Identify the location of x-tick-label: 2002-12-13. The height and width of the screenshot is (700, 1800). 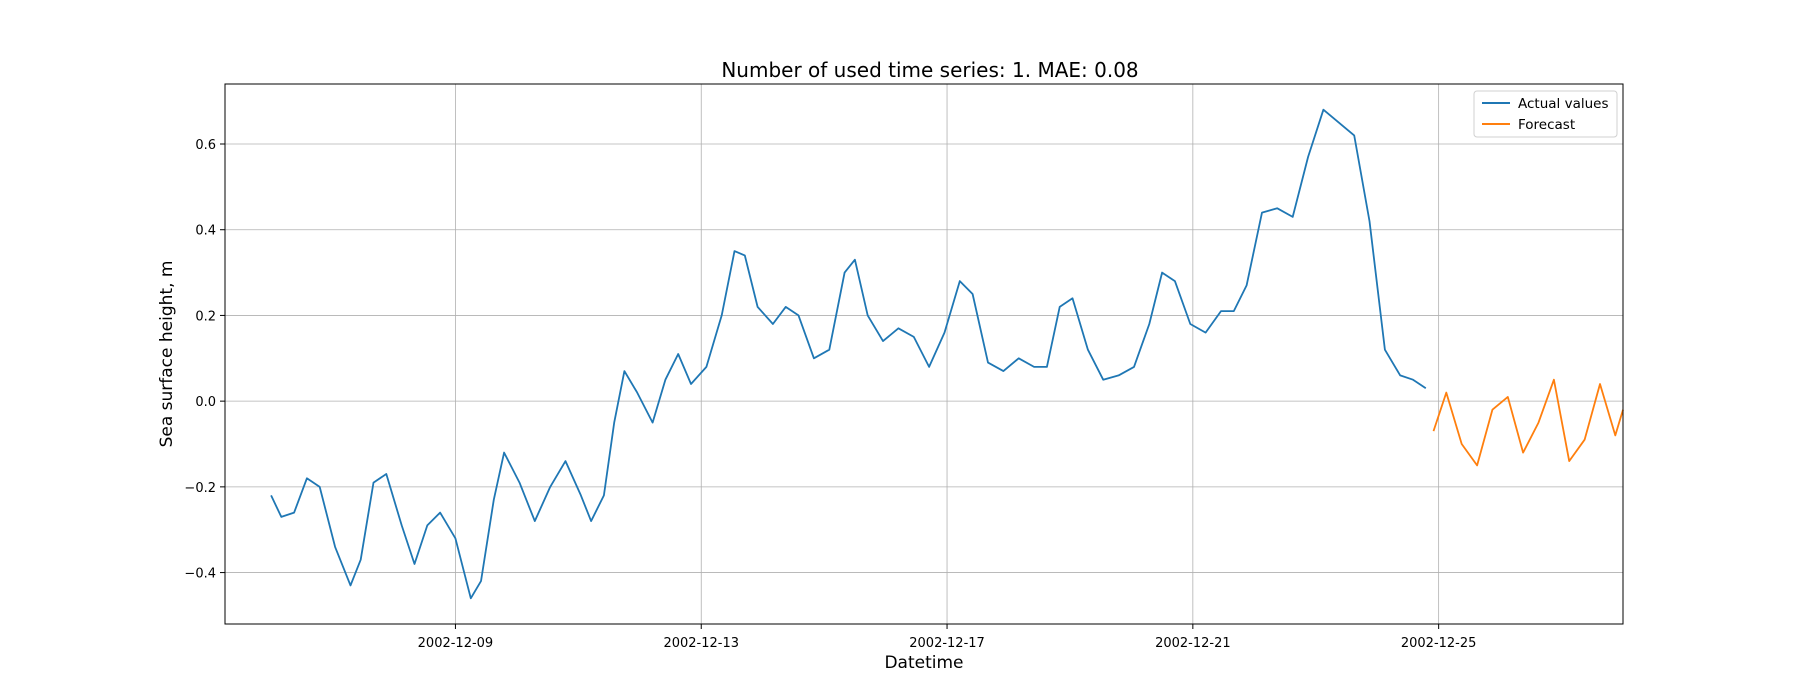
(701, 643).